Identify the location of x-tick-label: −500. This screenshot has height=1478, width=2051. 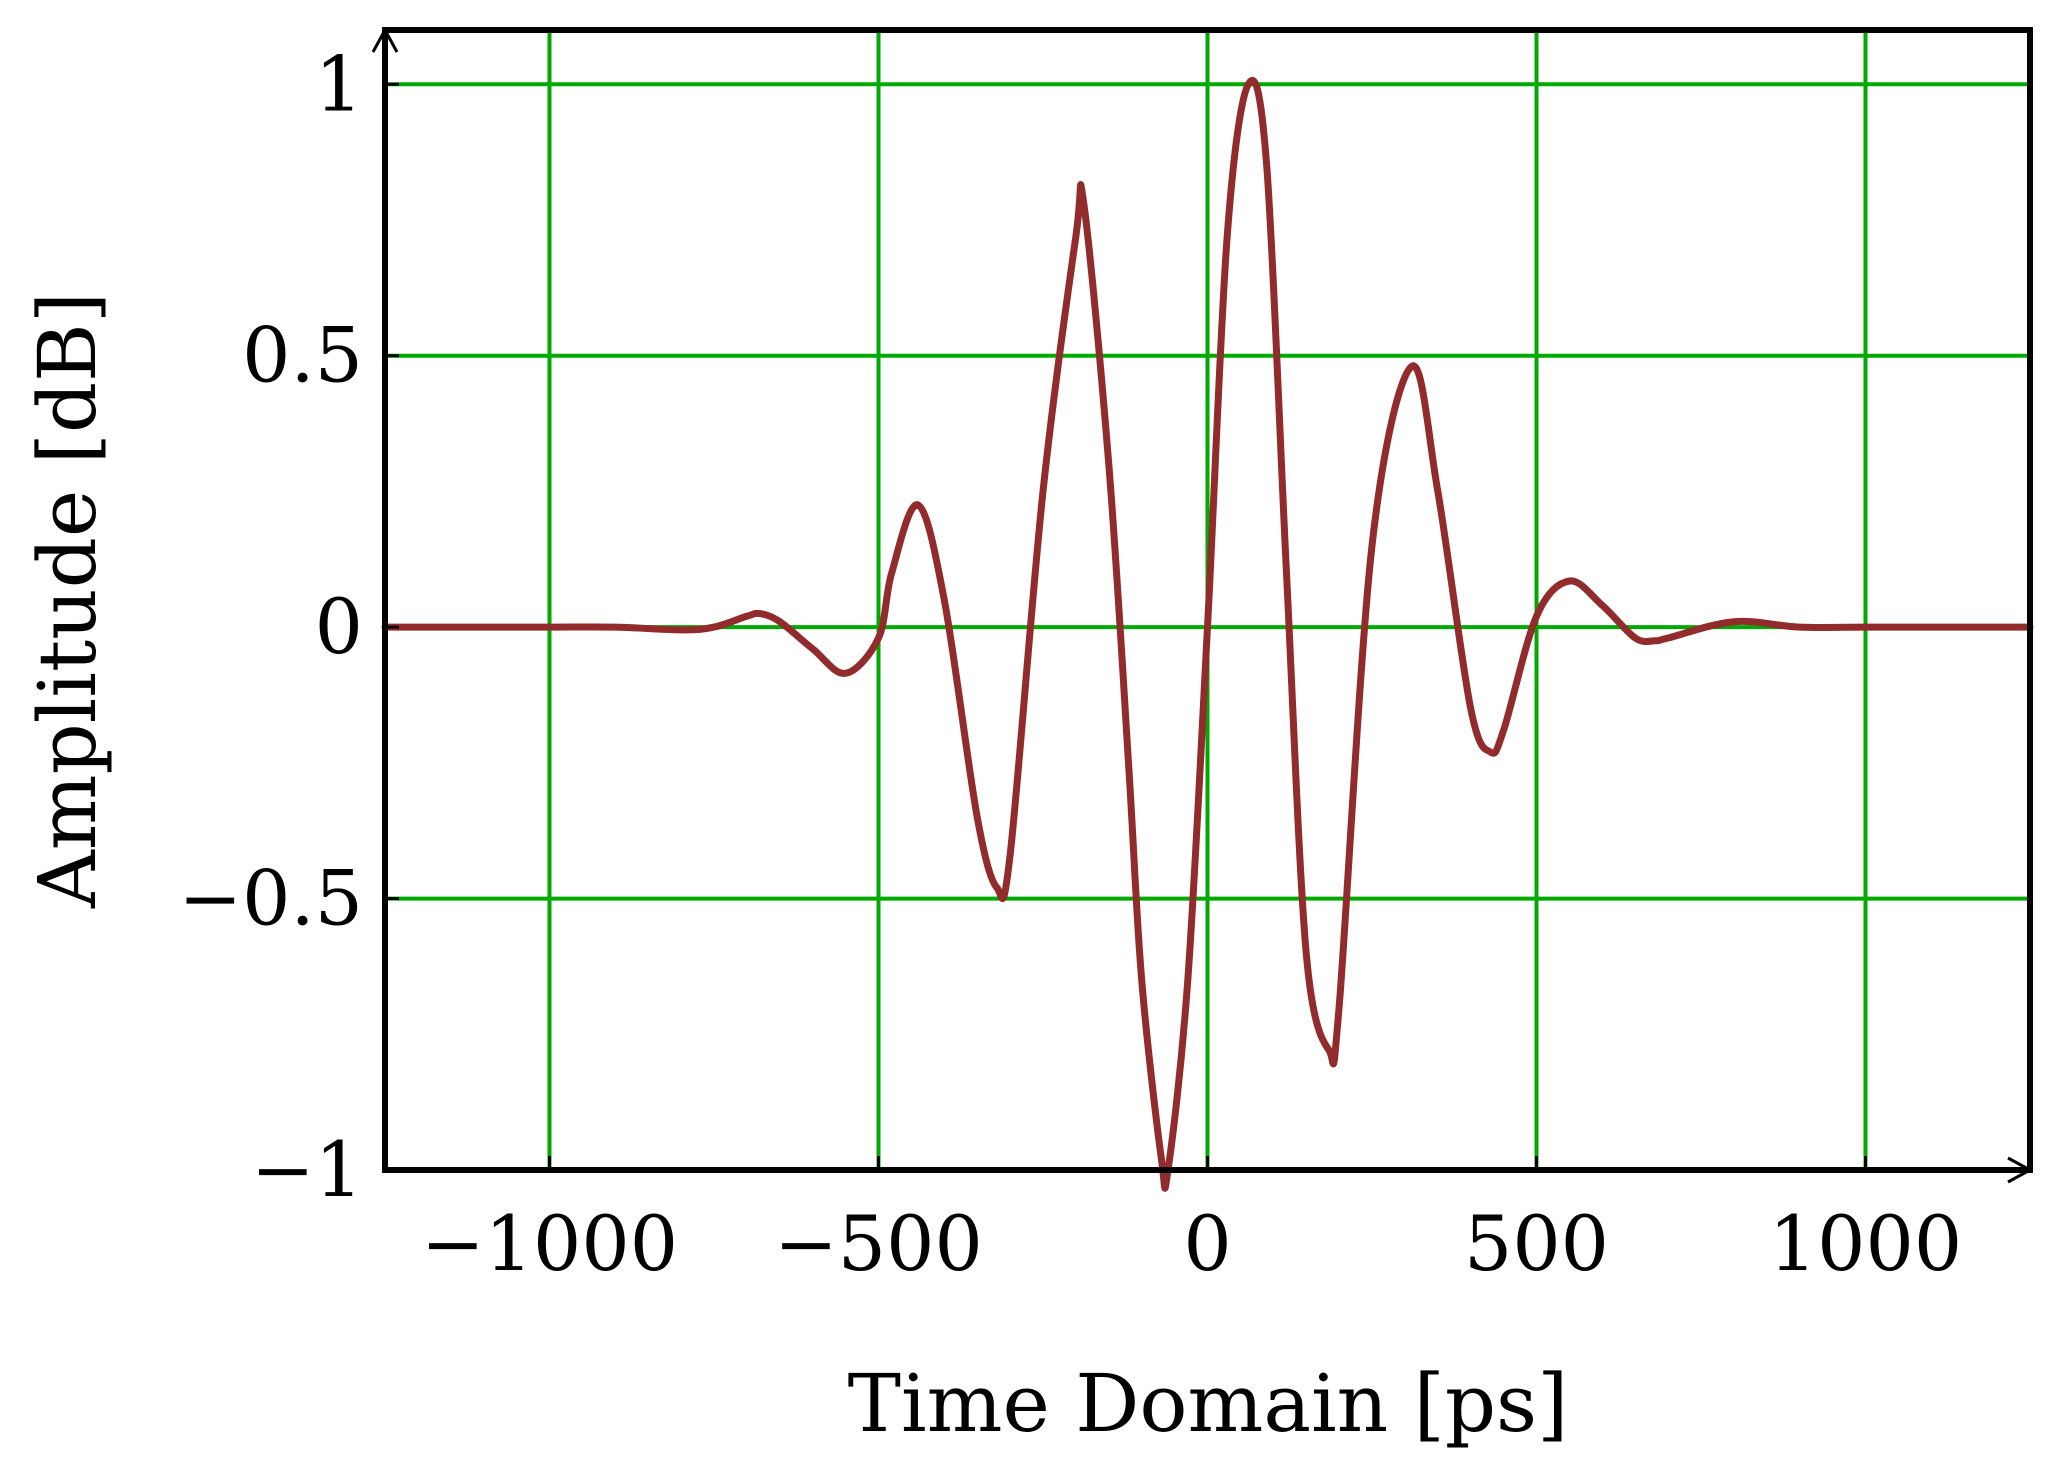
(878, 1243).